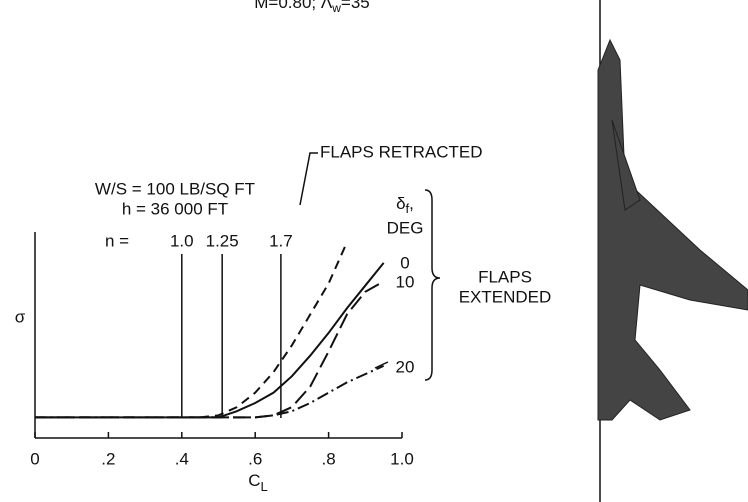  I want to click on x-axis-label: CL, so click(258, 482).